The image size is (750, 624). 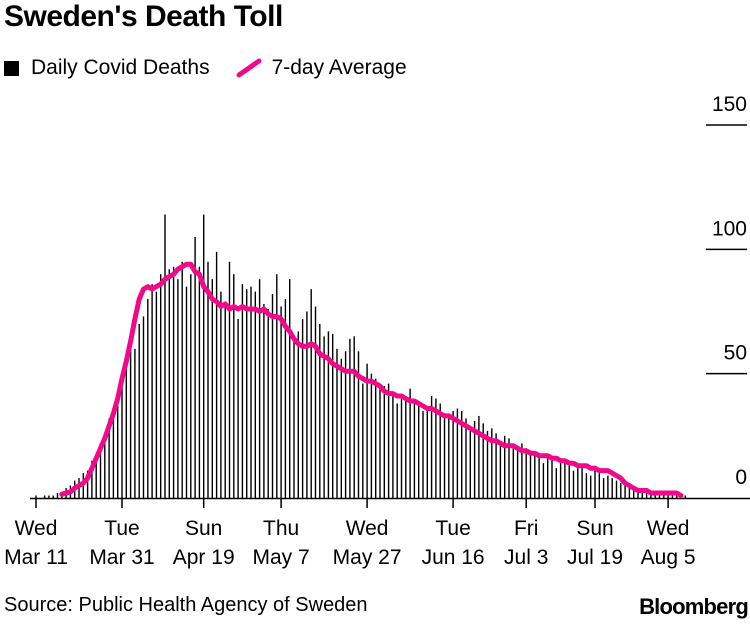 I want to click on y-tick-label: 150, so click(x=729, y=104).